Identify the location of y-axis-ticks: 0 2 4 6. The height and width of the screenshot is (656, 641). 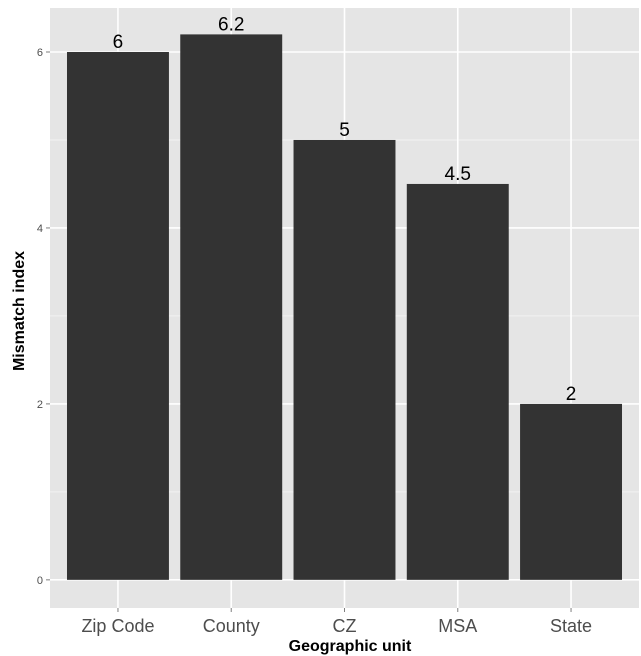
(43, 317).